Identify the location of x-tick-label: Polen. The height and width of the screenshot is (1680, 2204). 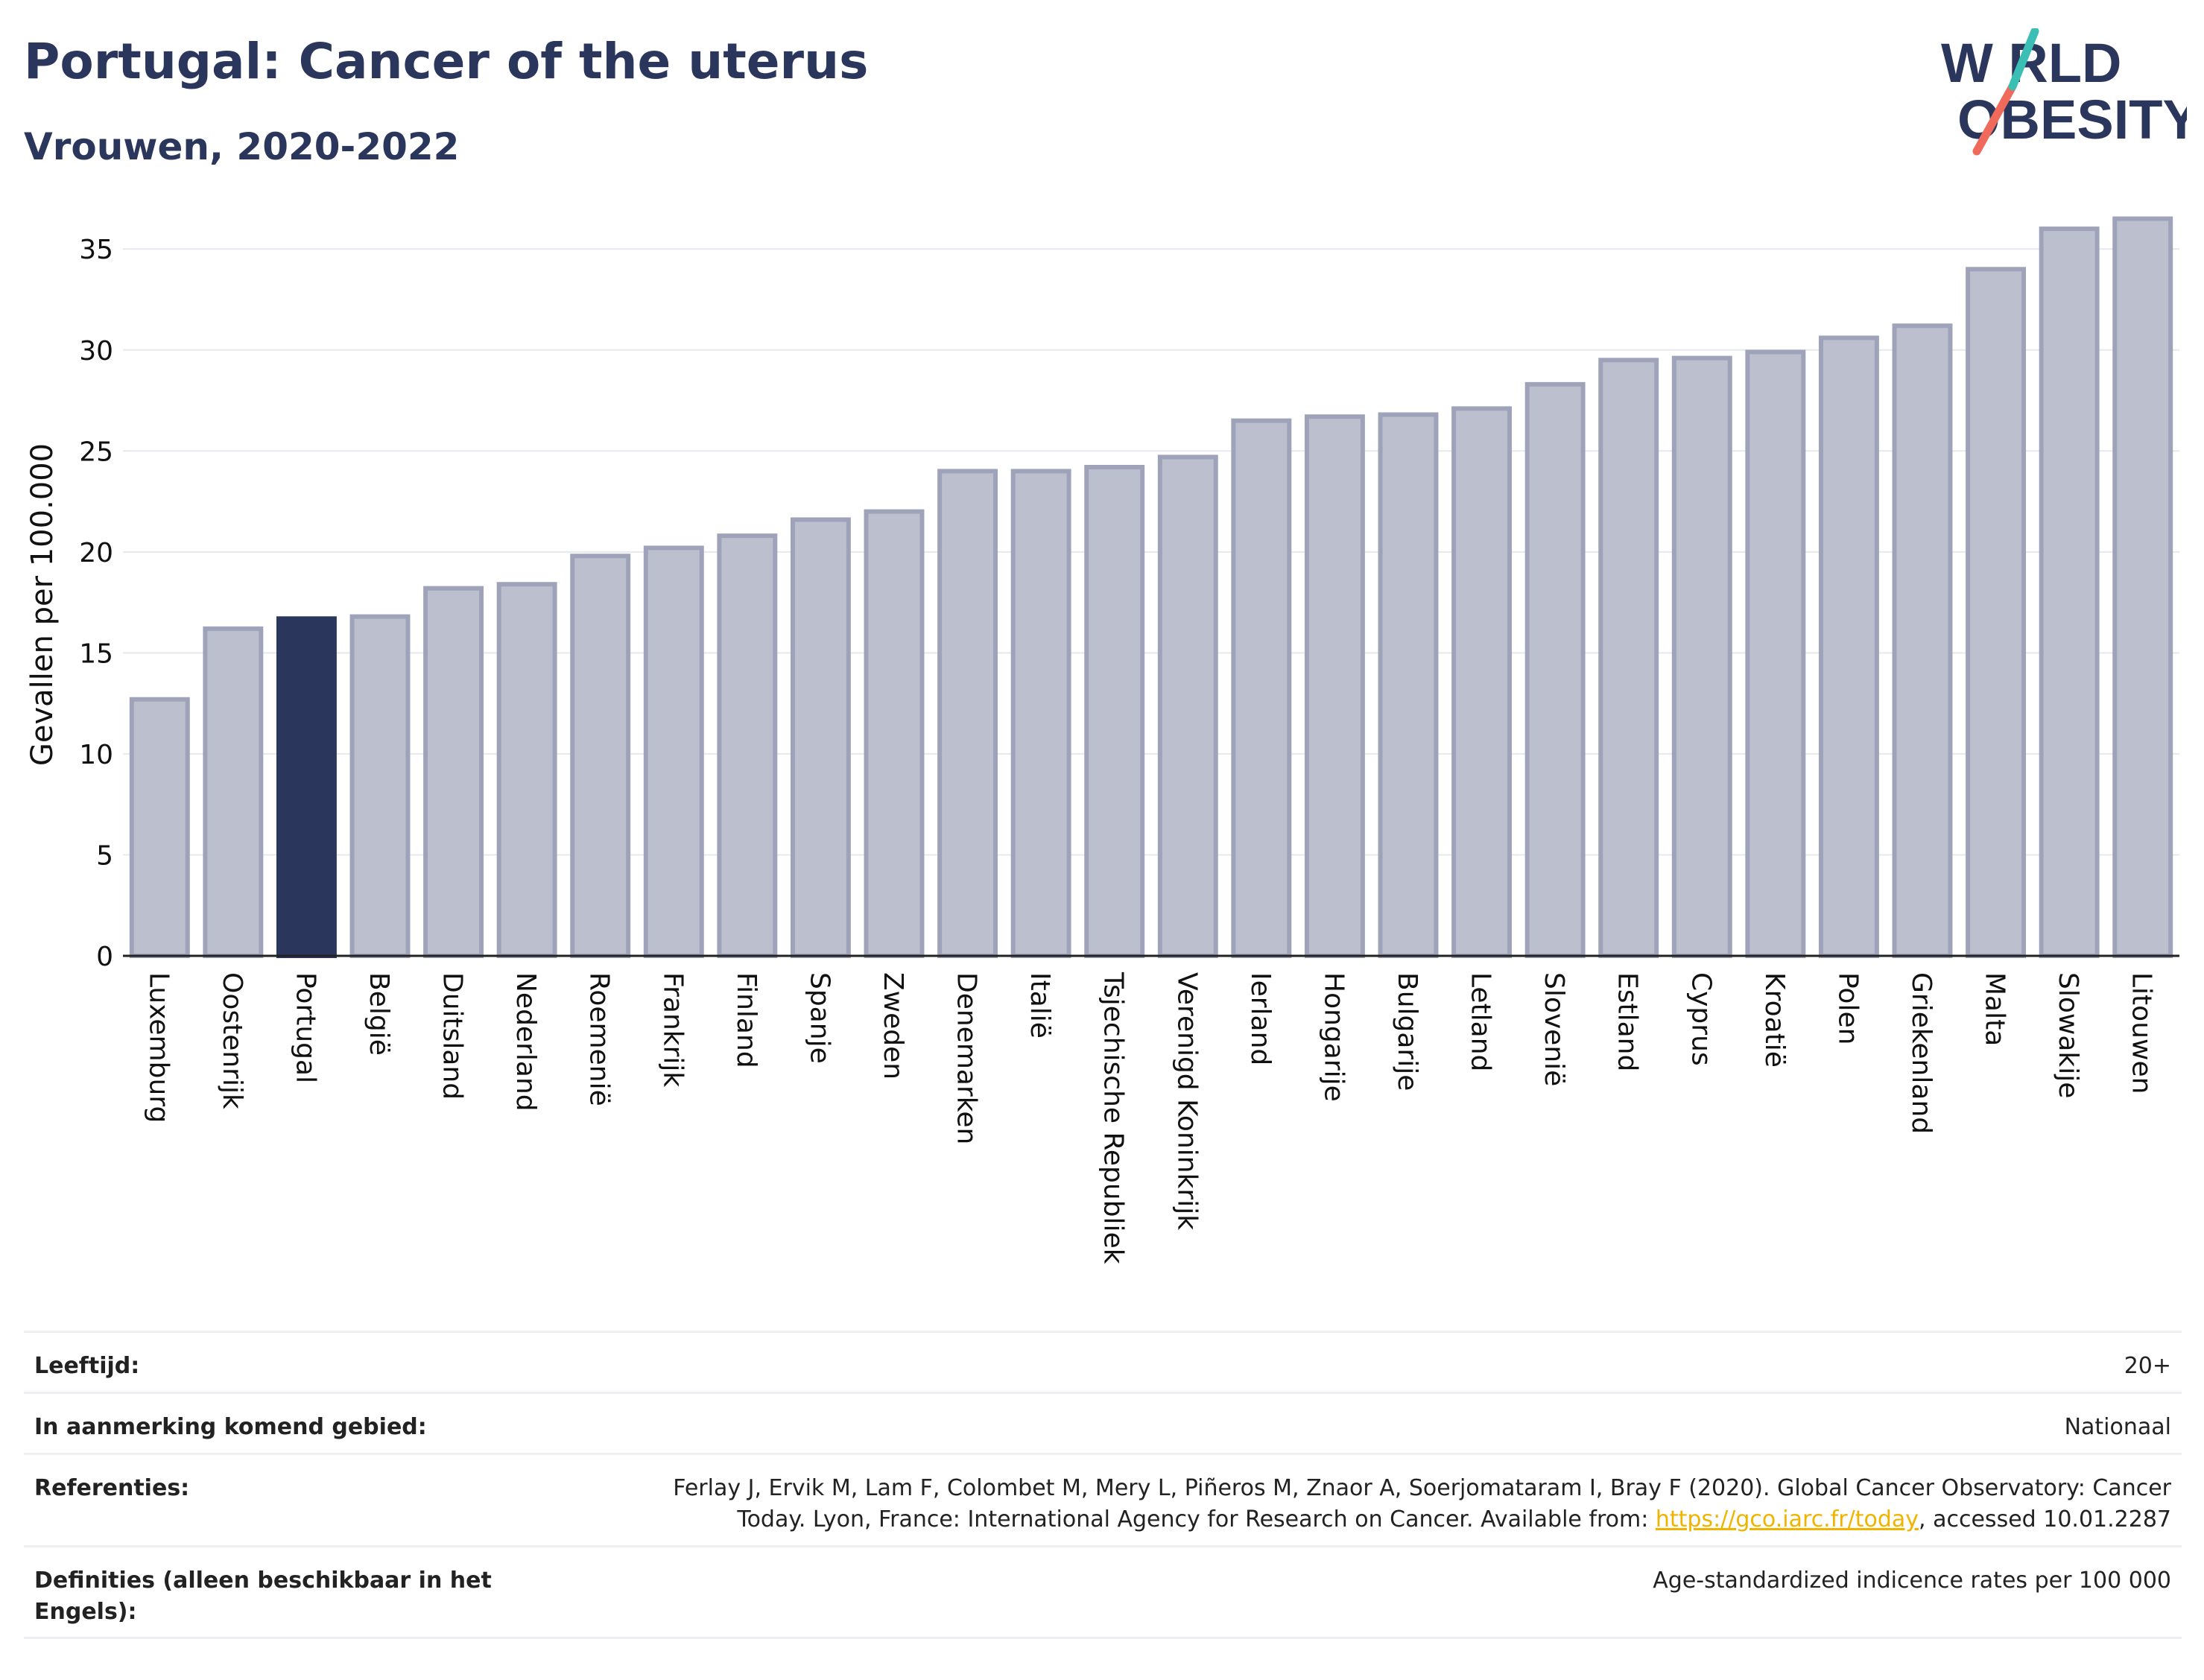
(1847, 1008).